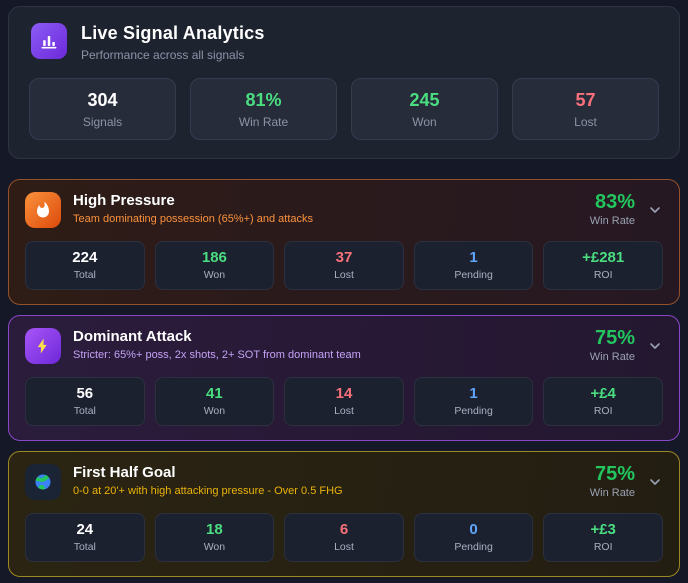  Describe the element at coordinates (473, 529) in the screenshot. I see `stat-value: 0` at that location.